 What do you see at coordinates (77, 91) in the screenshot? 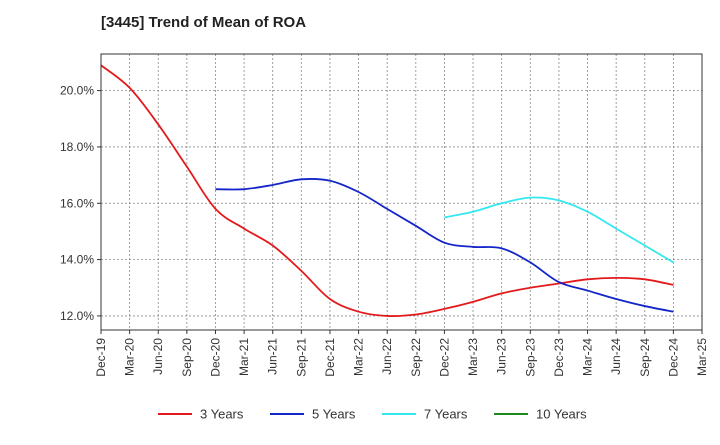
I see `y-tick-label: 20.0%` at bounding box center [77, 91].